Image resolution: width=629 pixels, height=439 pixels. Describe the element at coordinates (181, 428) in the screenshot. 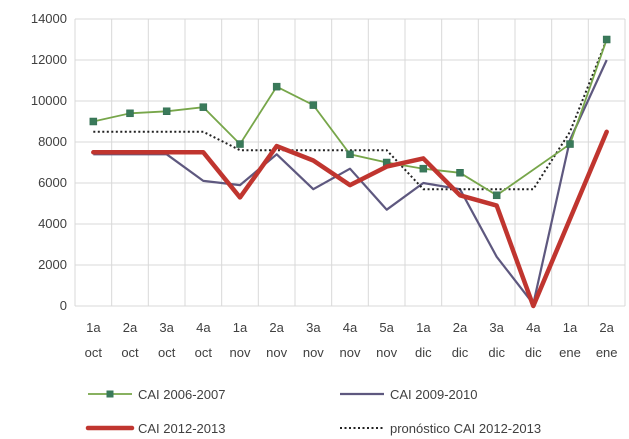

I see `legend-label-2: CAI 2012-2013` at that location.